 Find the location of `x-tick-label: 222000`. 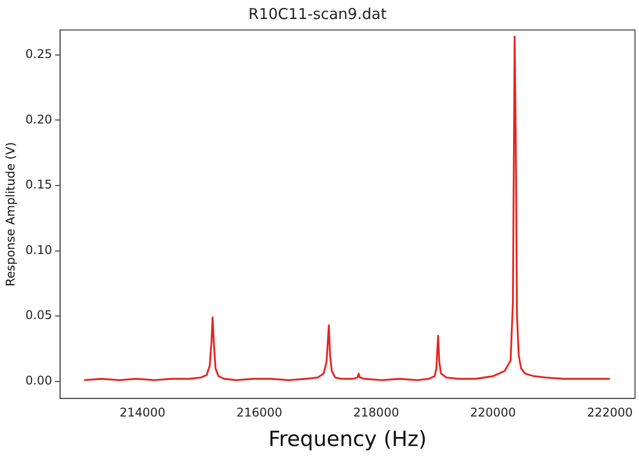

x-tick-label: 222000 is located at coordinates (609, 413).